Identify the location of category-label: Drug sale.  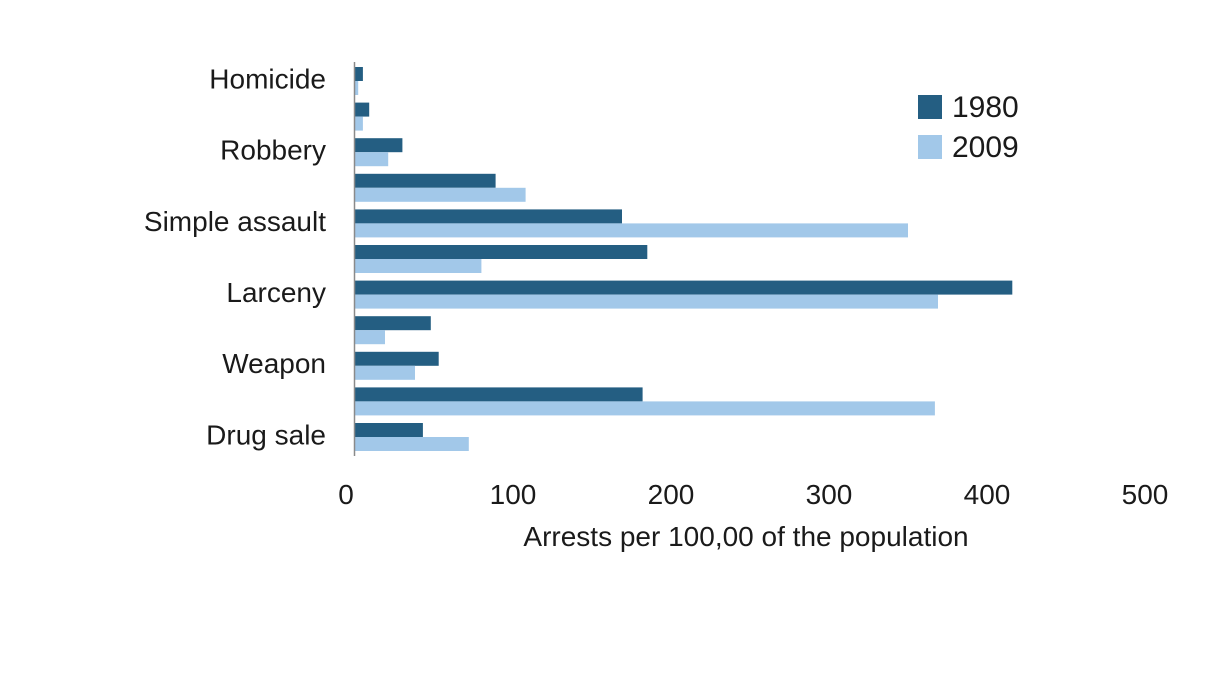
(266, 434).